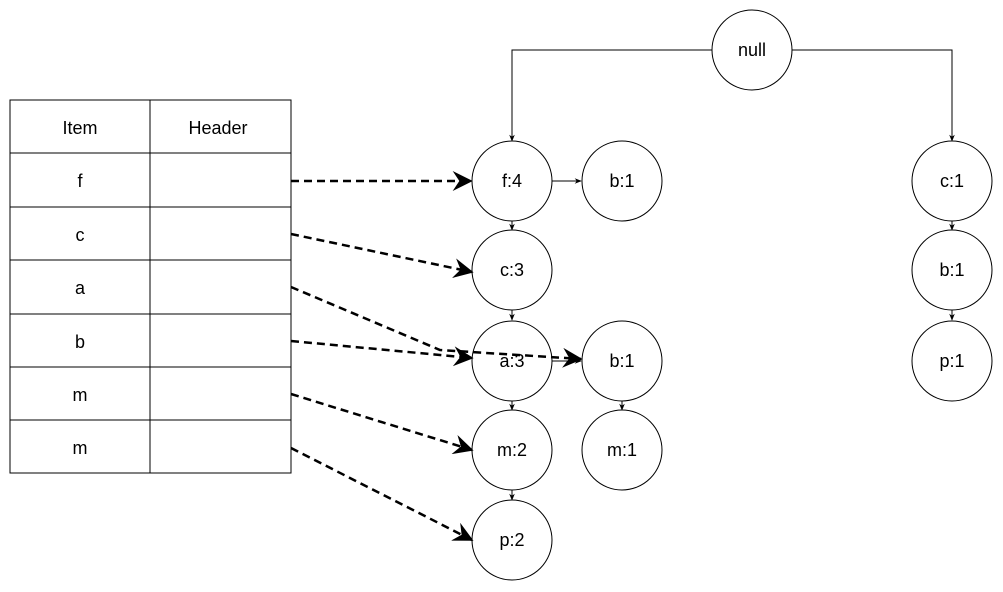 This screenshot has width=1003, height=592. Describe the element at coordinates (381, 422) in the screenshot. I see `header-link-m` at that location.